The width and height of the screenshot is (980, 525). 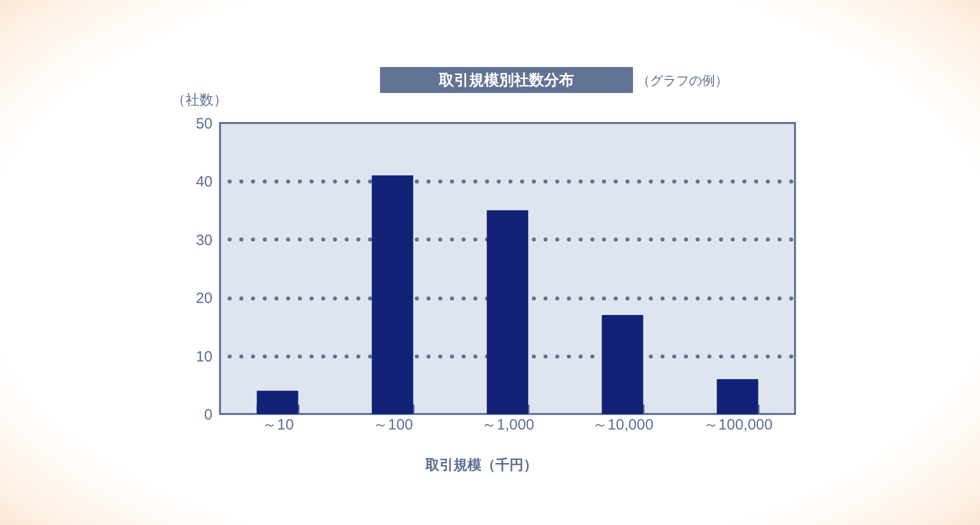 What do you see at coordinates (204, 299) in the screenshot?
I see `y-tick-label: 20` at bounding box center [204, 299].